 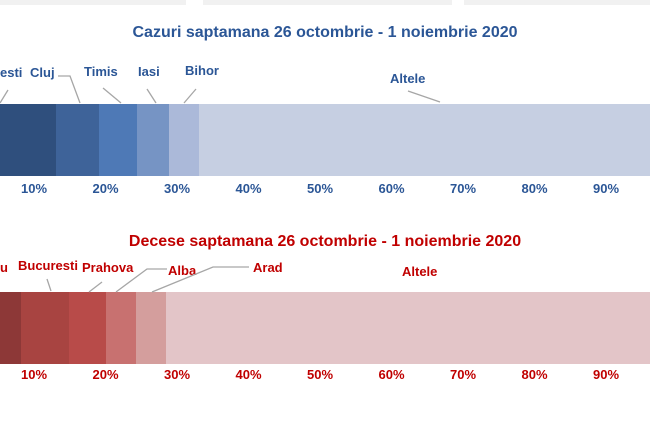 What do you see at coordinates (101, 71) in the screenshot?
I see `category-label: Timis` at bounding box center [101, 71].